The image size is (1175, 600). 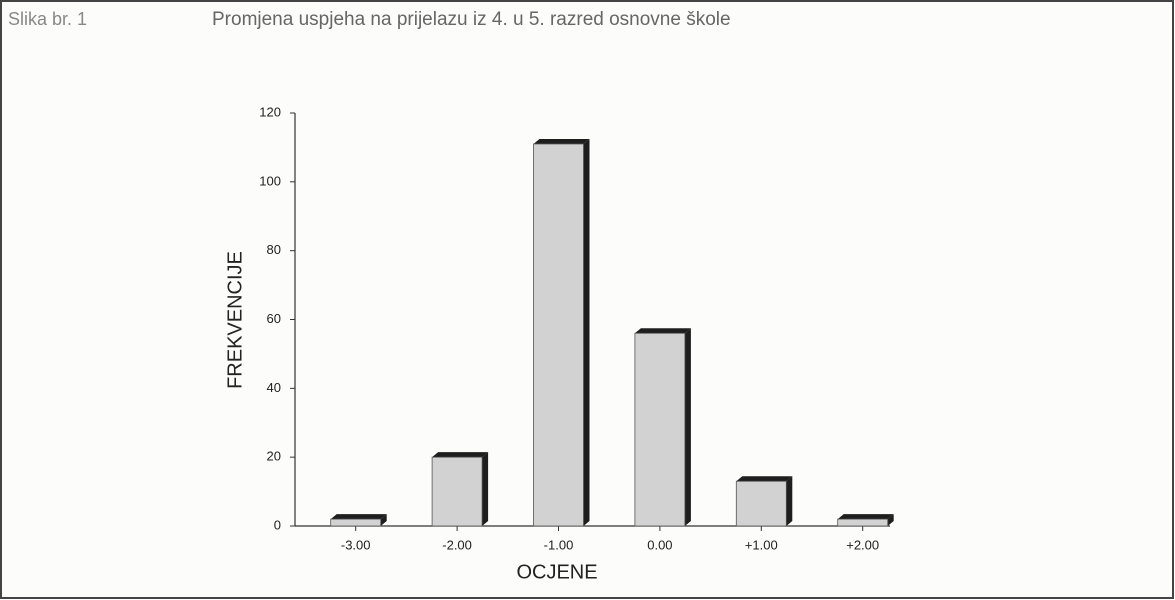 I want to click on x-tick-label: 0.00, so click(x=659, y=544).